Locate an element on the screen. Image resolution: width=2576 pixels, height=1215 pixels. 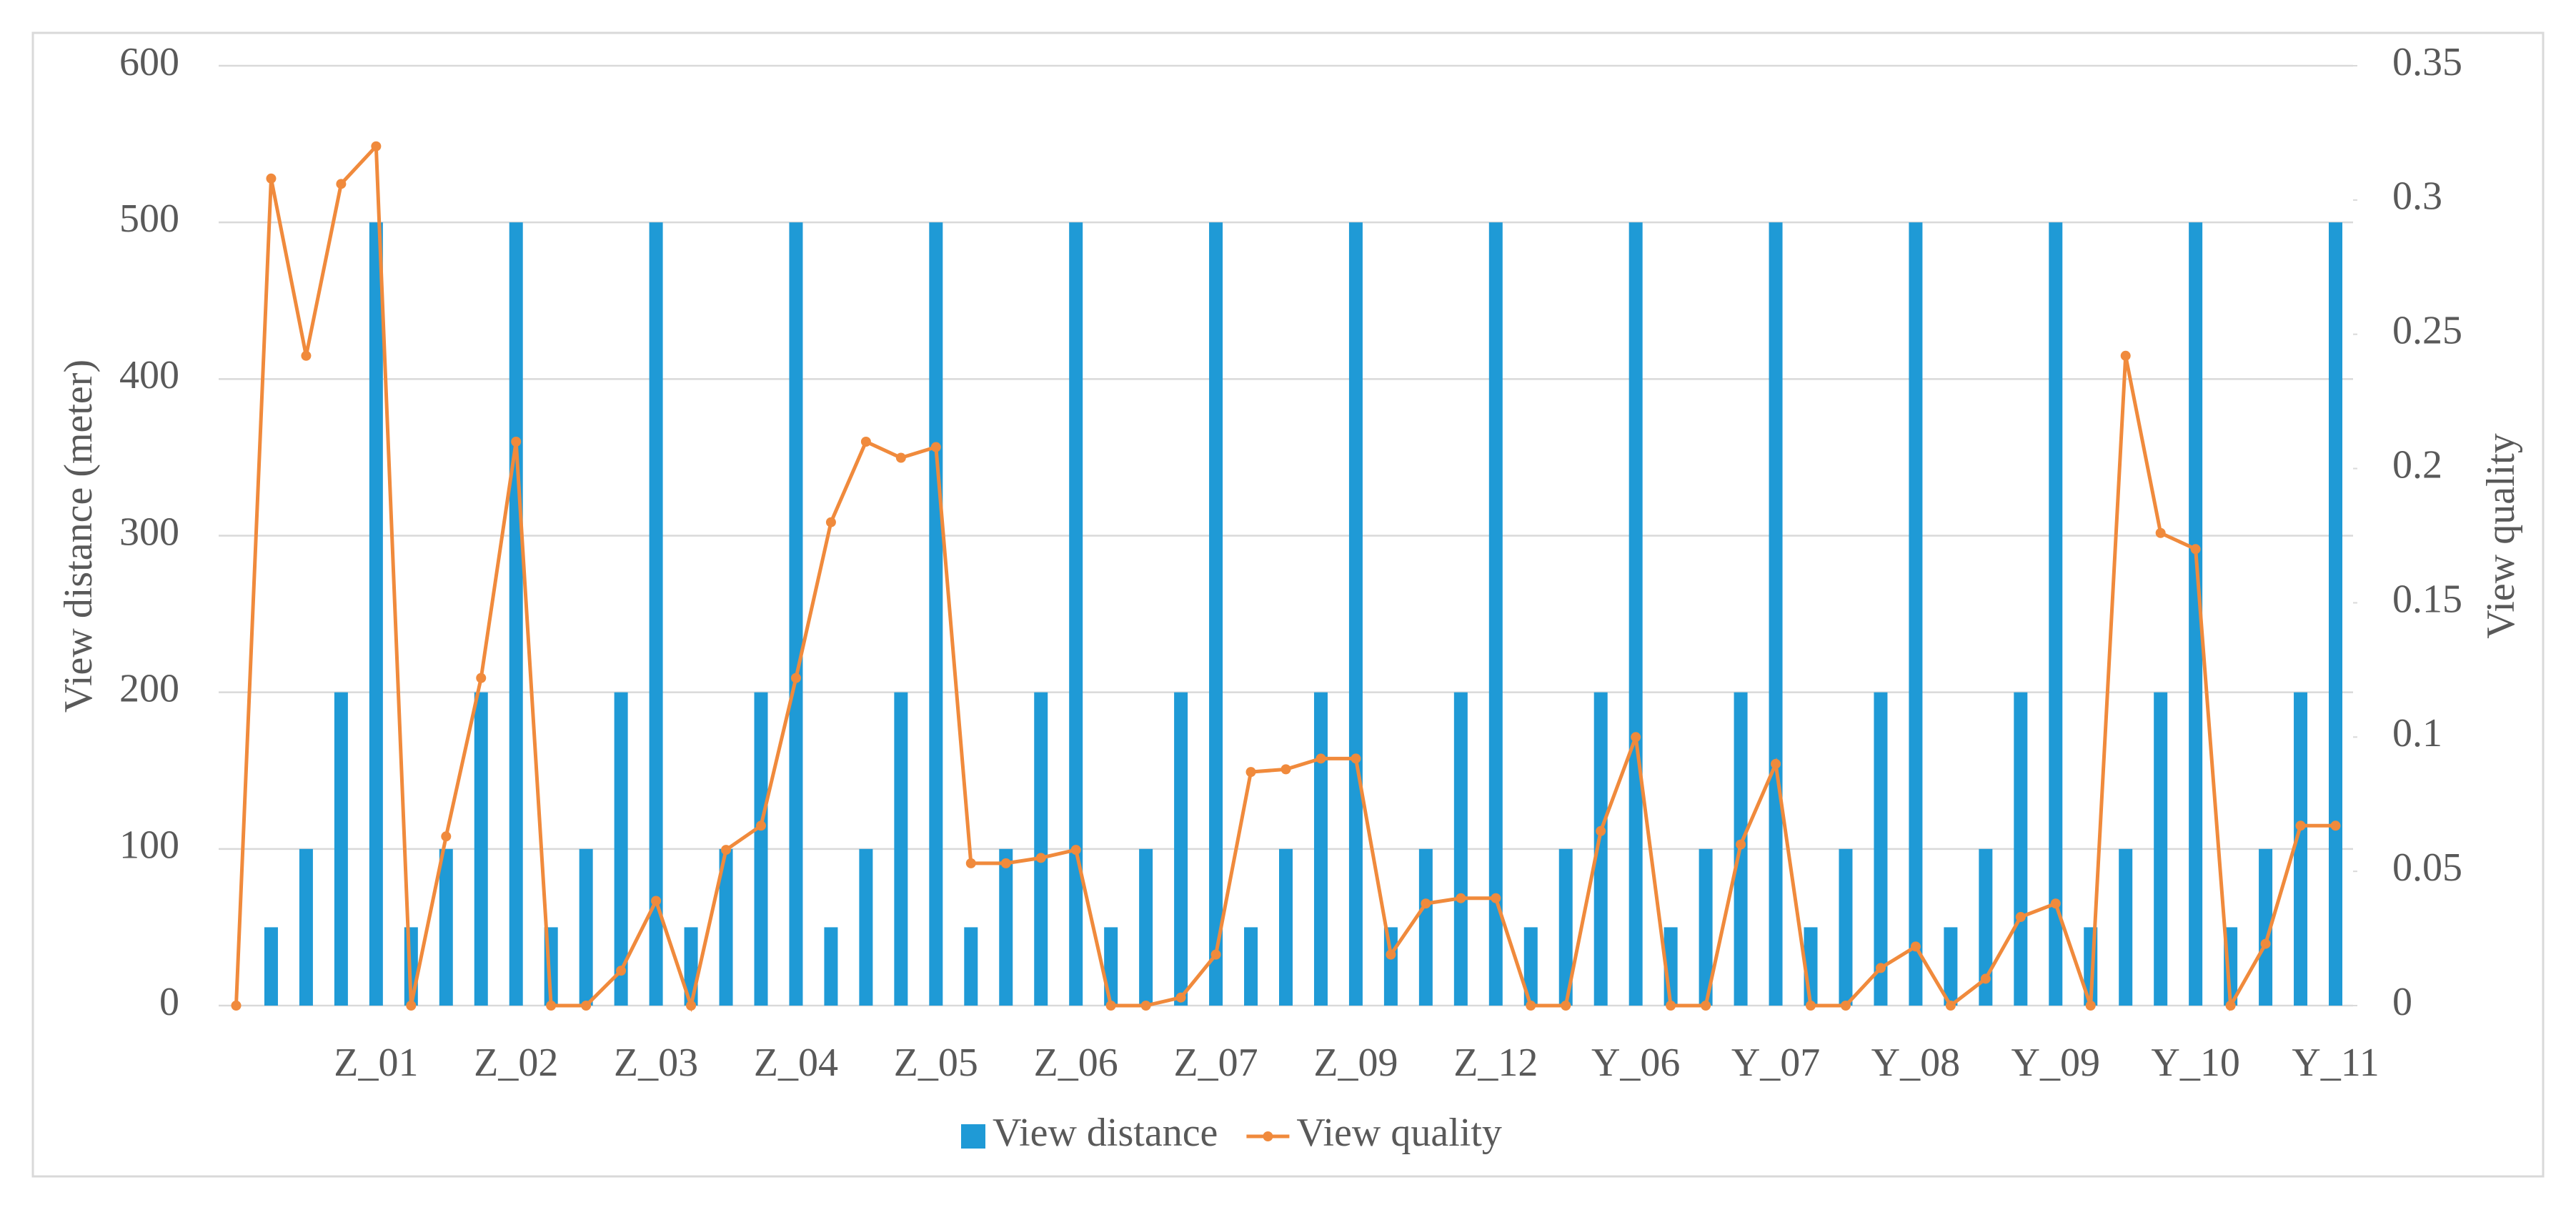
y-tick-label: 500 is located at coordinates (149, 219).